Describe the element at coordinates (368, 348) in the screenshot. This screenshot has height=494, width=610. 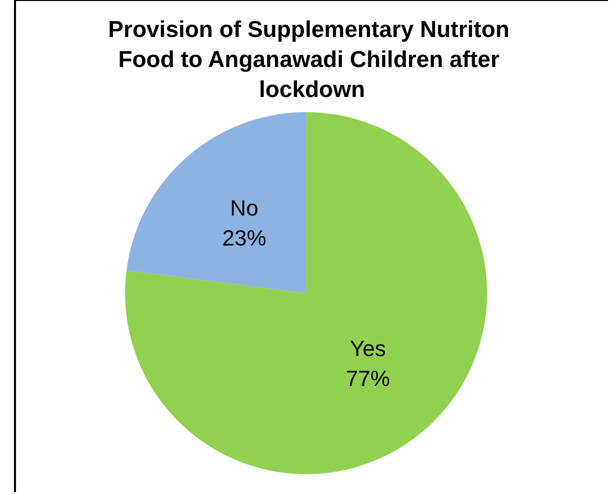
I see `slice-label: Yes` at that location.